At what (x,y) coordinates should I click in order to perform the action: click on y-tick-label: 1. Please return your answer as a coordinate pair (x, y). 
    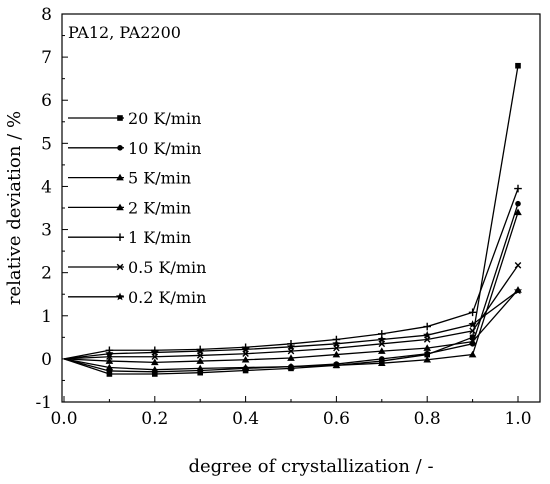
    Looking at the image, I should click on (46, 317).